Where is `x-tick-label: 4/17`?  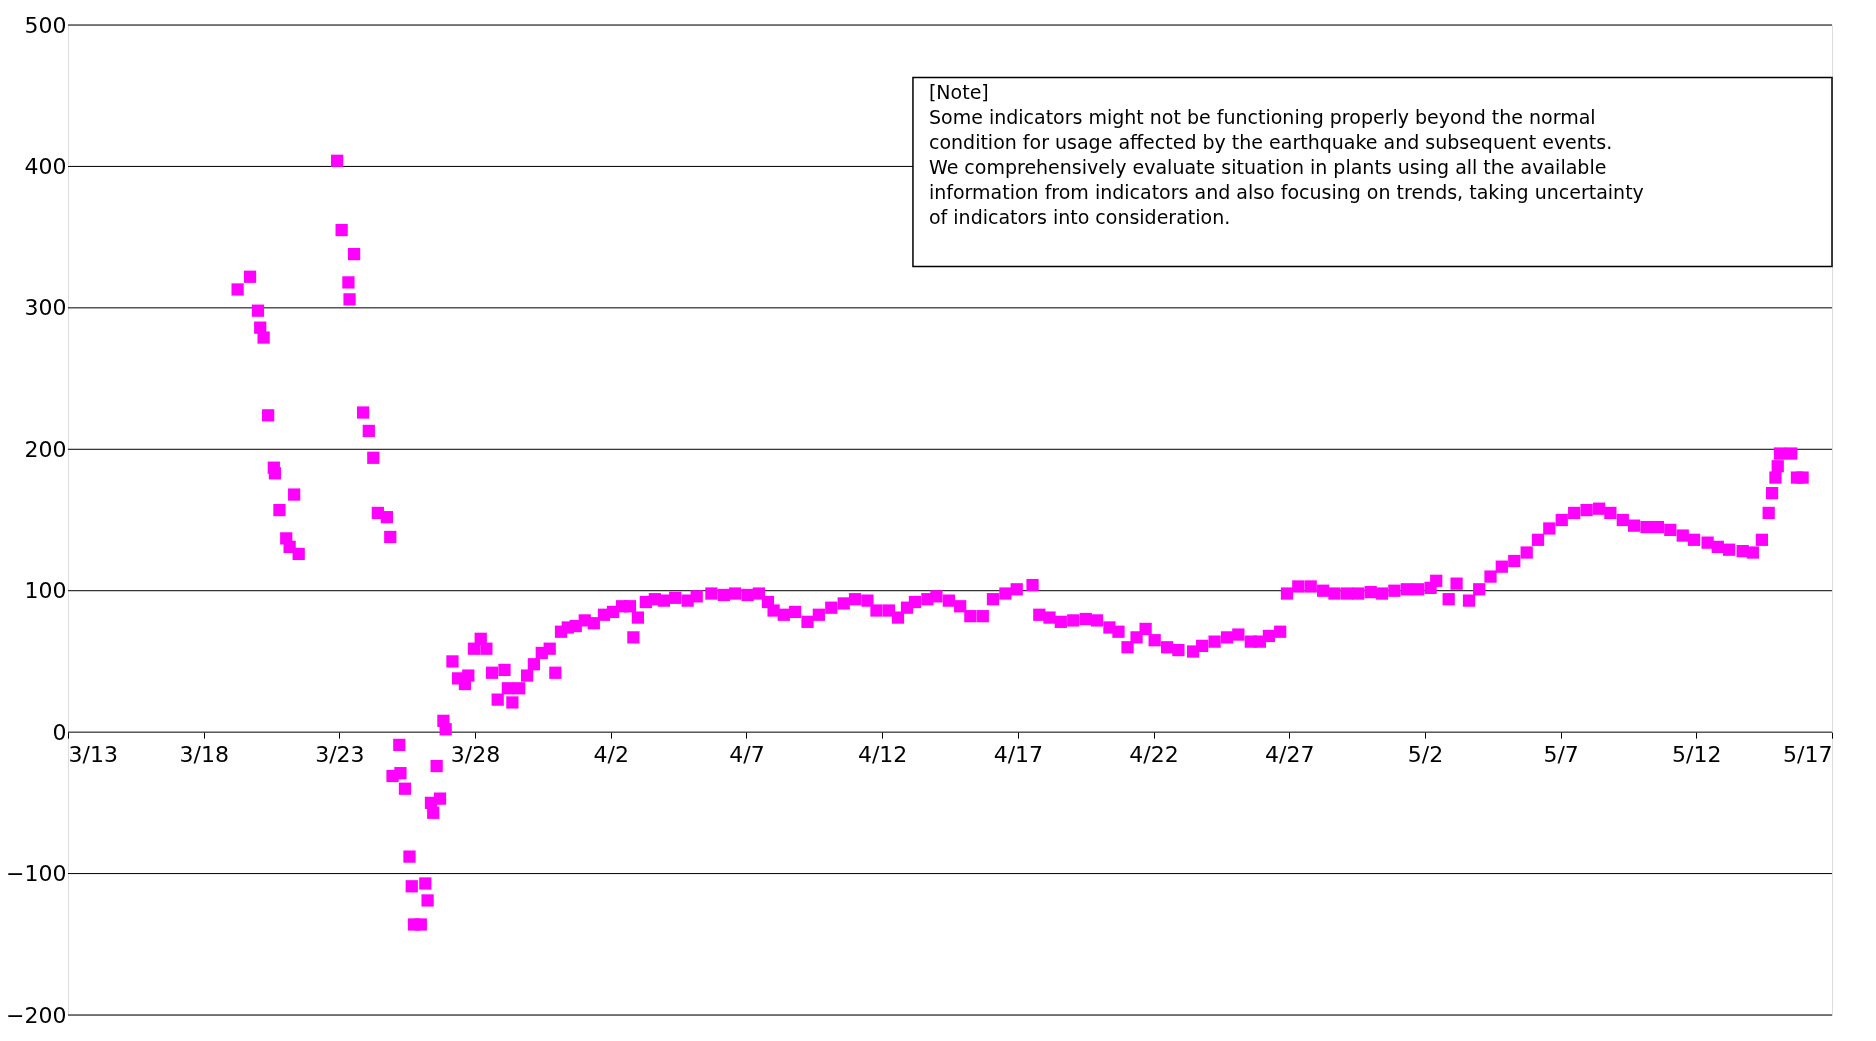
x-tick-label: 4/17 is located at coordinates (1018, 754).